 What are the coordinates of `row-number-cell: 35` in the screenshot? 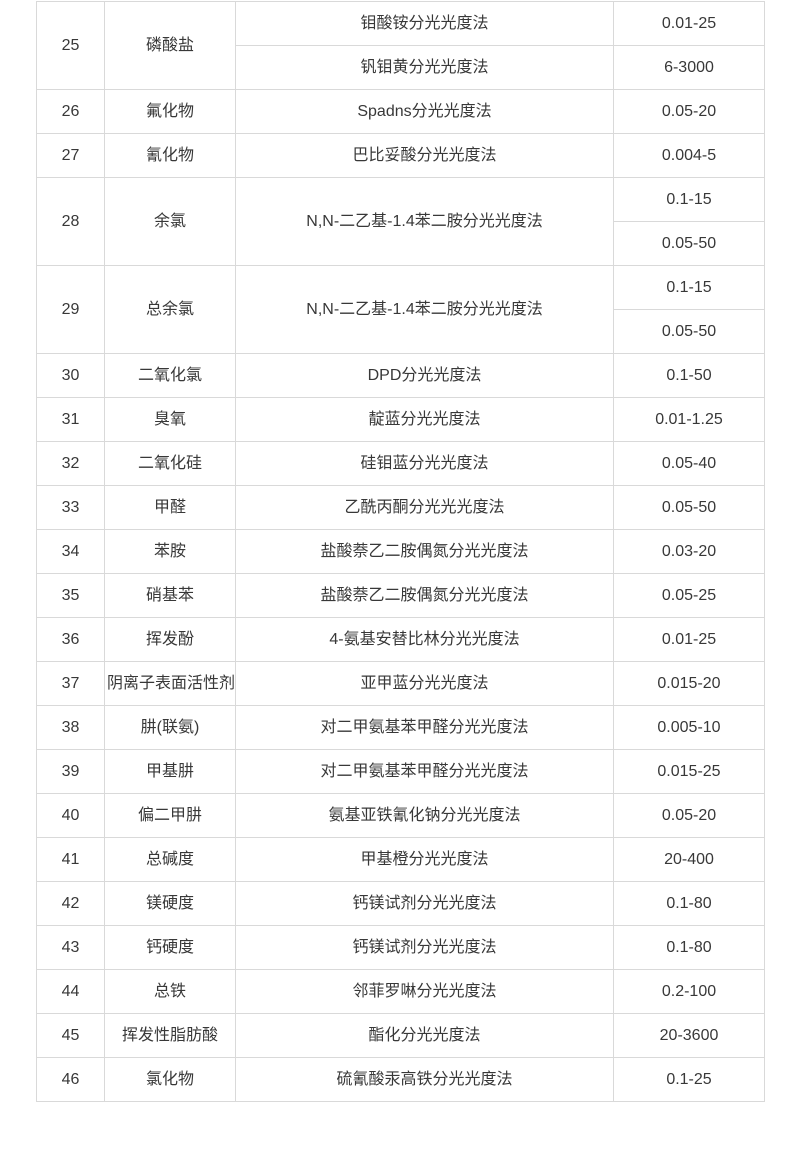 It's located at (70, 595).